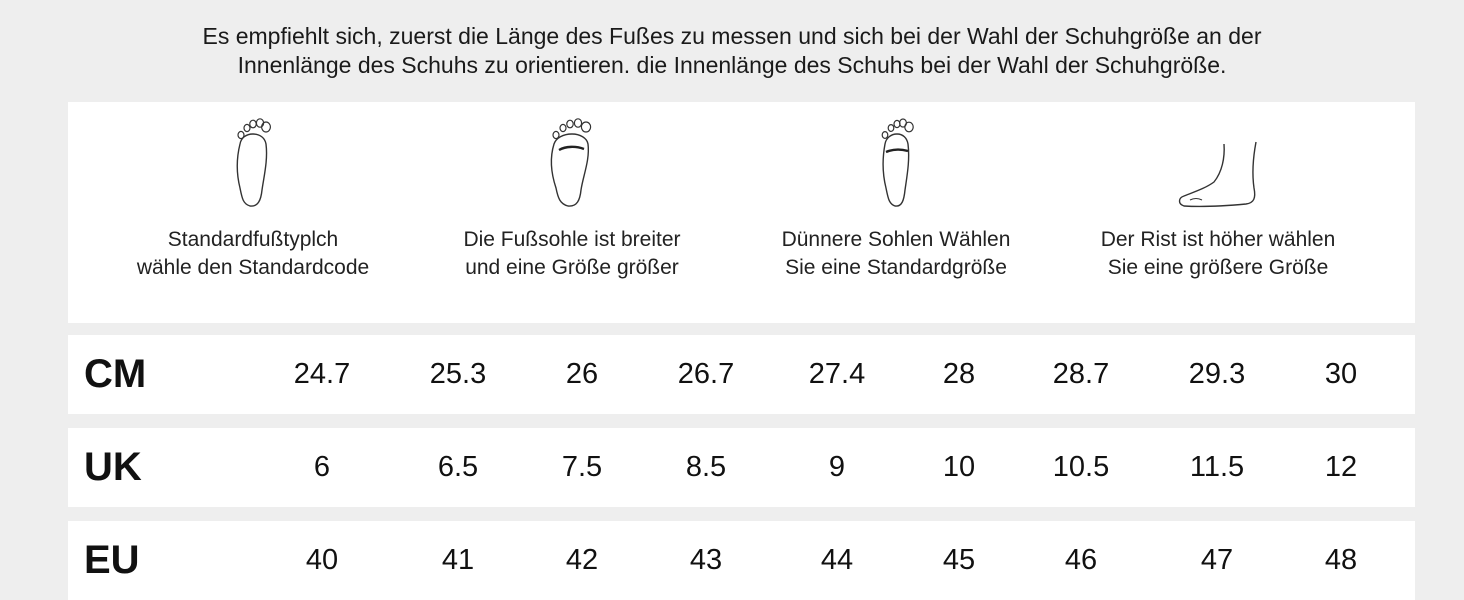  What do you see at coordinates (322, 374) in the screenshot?
I see `size-cell: 24.7` at bounding box center [322, 374].